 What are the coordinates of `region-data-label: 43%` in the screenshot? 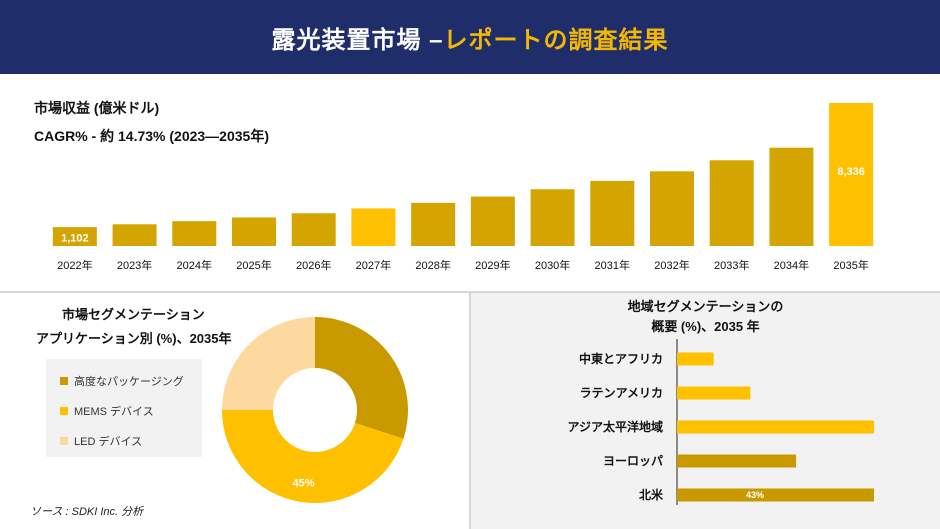 It's located at (755, 495).